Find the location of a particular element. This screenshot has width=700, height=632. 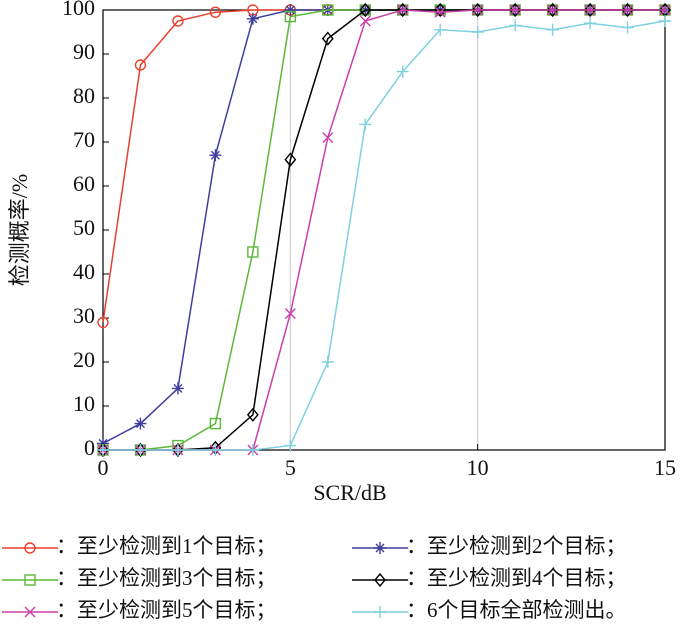

y-tick-label: 60 is located at coordinates (84, 183).